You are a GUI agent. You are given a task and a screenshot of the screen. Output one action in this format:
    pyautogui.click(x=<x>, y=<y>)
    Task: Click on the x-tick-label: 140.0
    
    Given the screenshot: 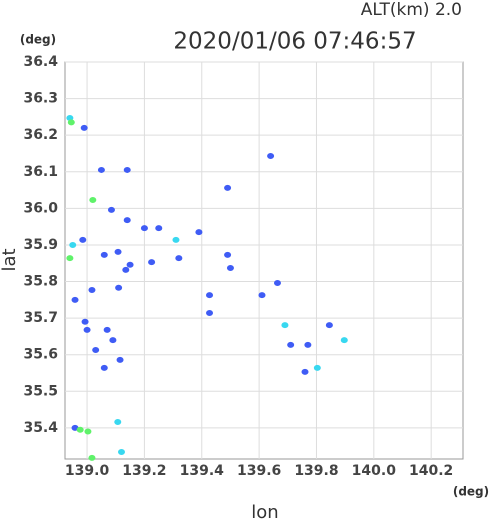 What is the action you would take?
    pyautogui.click(x=374, y=471)
    